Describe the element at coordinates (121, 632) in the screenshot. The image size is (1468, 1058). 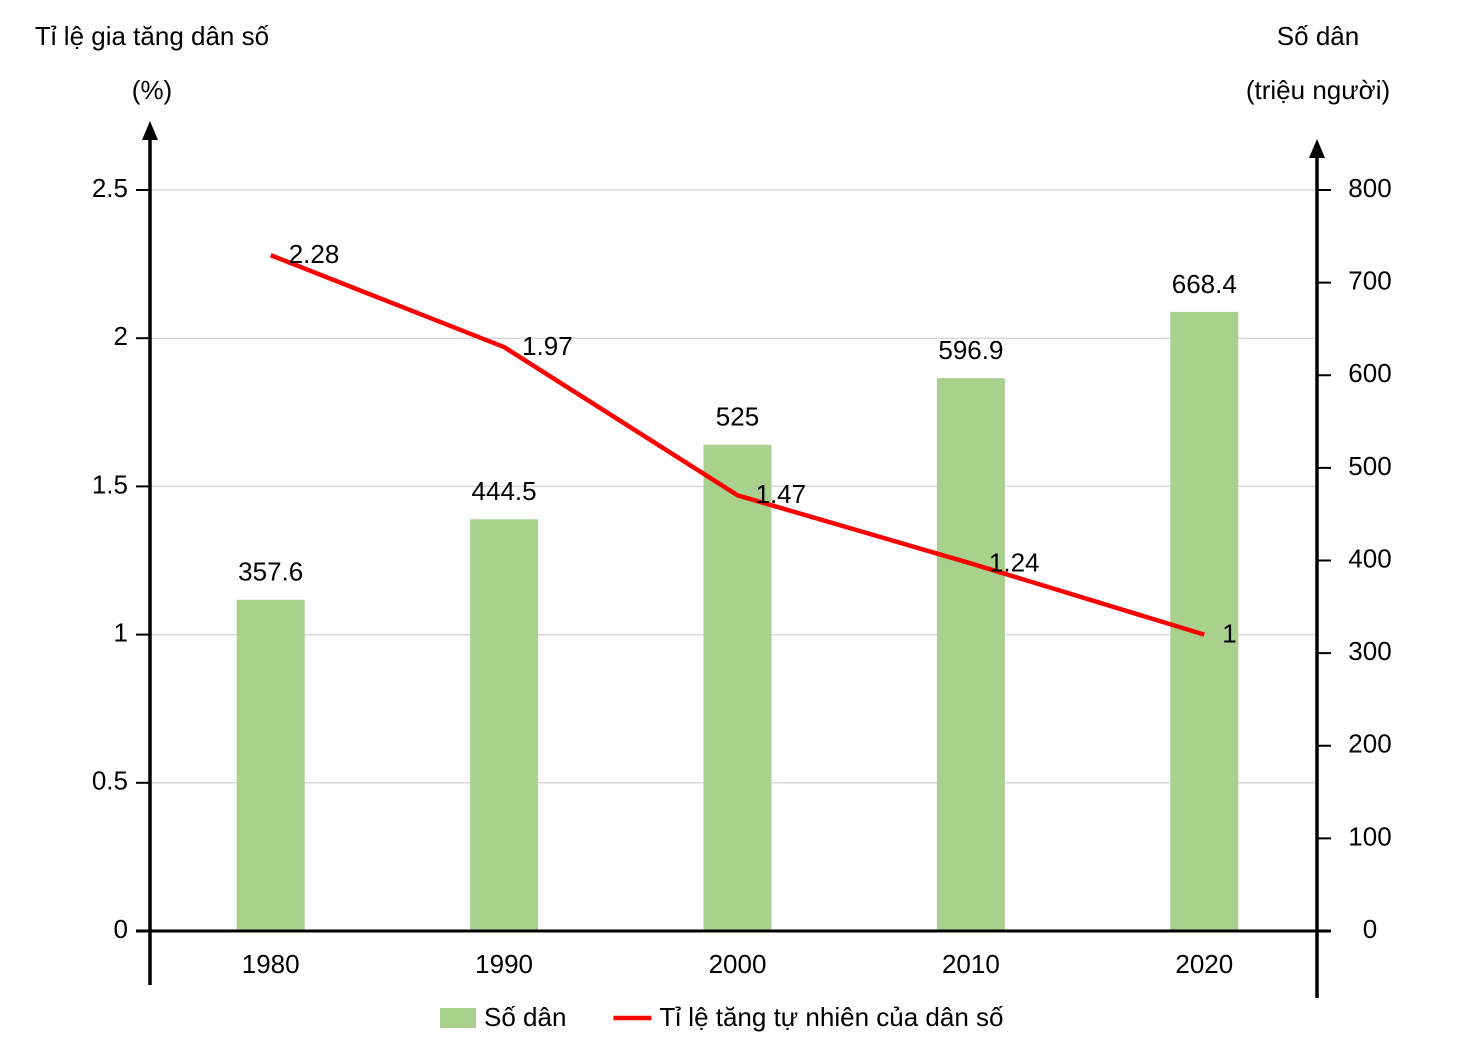
I see `y-tick-label: 1` at that location.